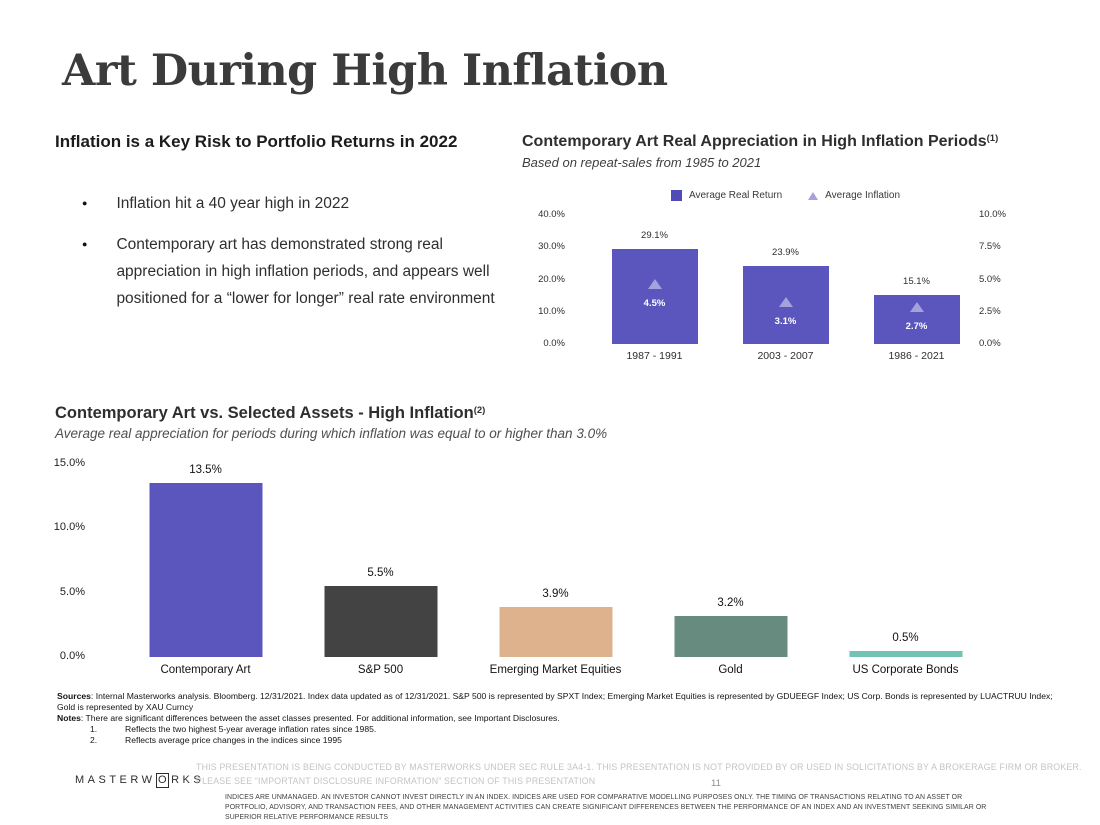 The height and width of the screenshot is (825, 1100). I want to click on top-chart-footnote-ref: (1), so click(992, 138).